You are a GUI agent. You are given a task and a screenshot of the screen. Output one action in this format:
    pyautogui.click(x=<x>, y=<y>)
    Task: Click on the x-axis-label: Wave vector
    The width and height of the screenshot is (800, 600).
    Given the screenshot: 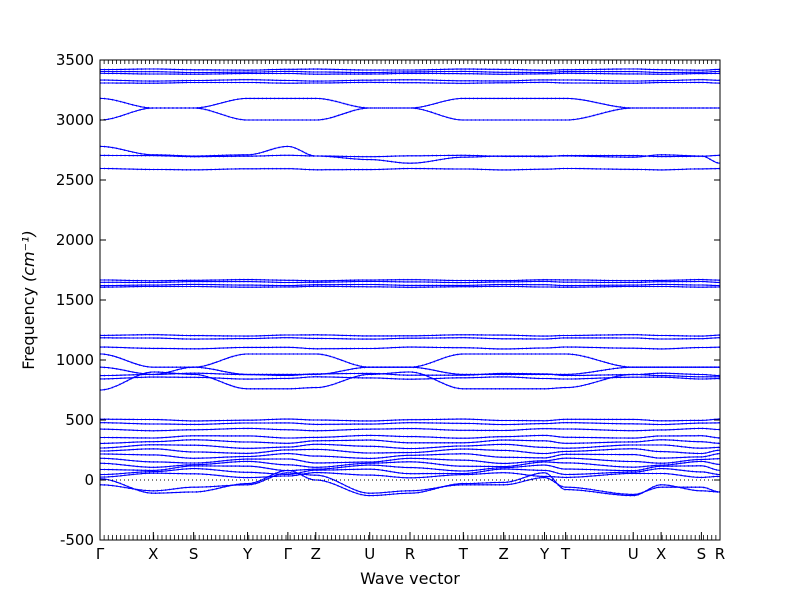 What is the action you would take?
    pyautogui.click(x=410, y=578)
    